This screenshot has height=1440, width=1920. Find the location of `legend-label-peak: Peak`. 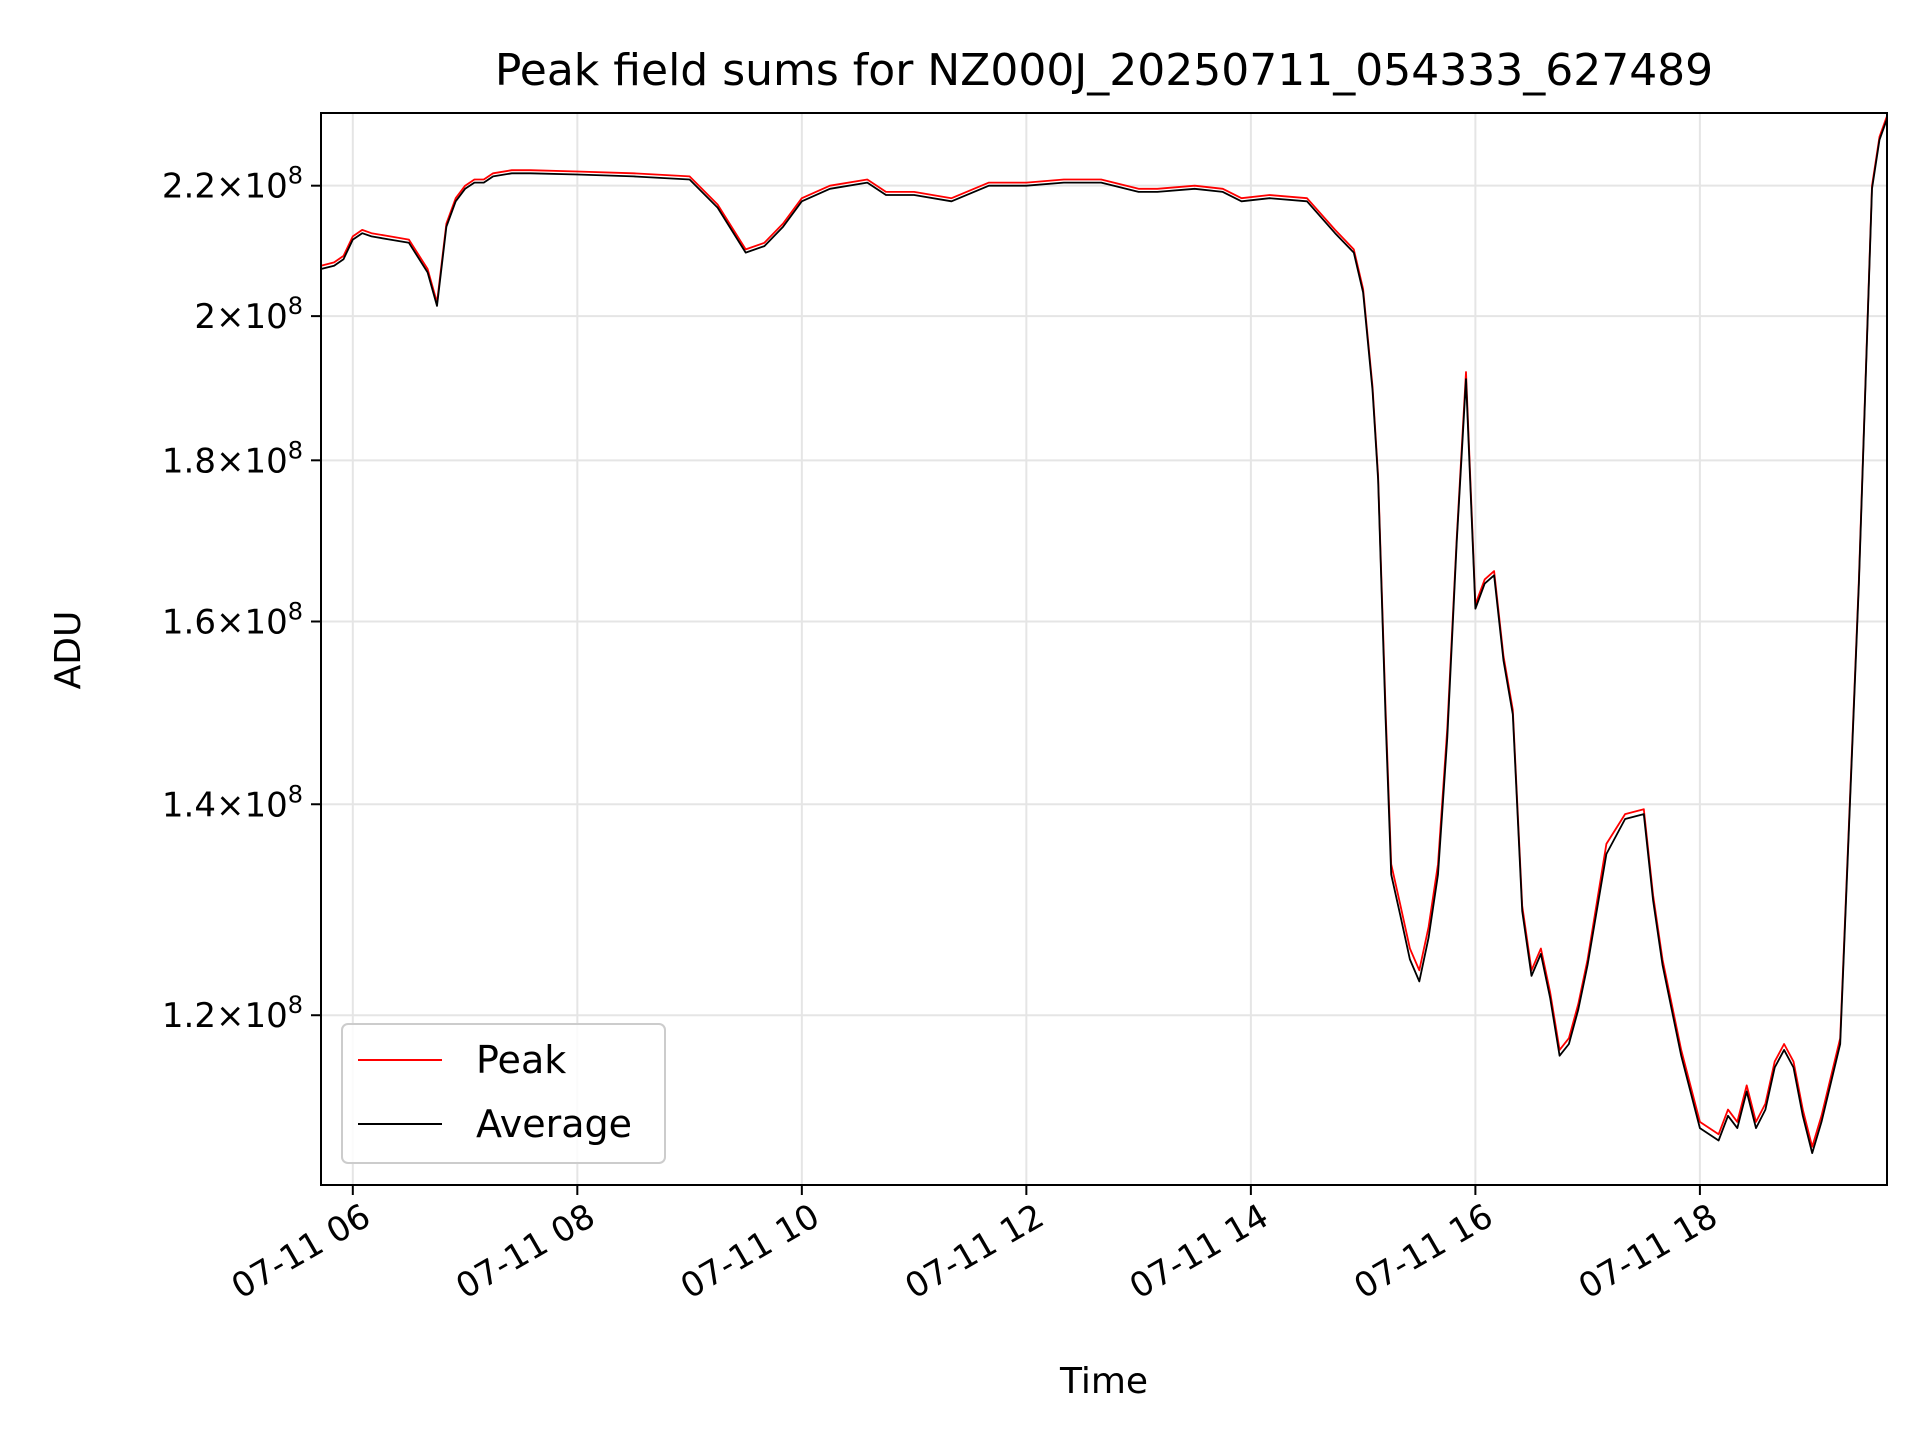

legend-label-peak: Peak is located at coordinates (521, 1060).